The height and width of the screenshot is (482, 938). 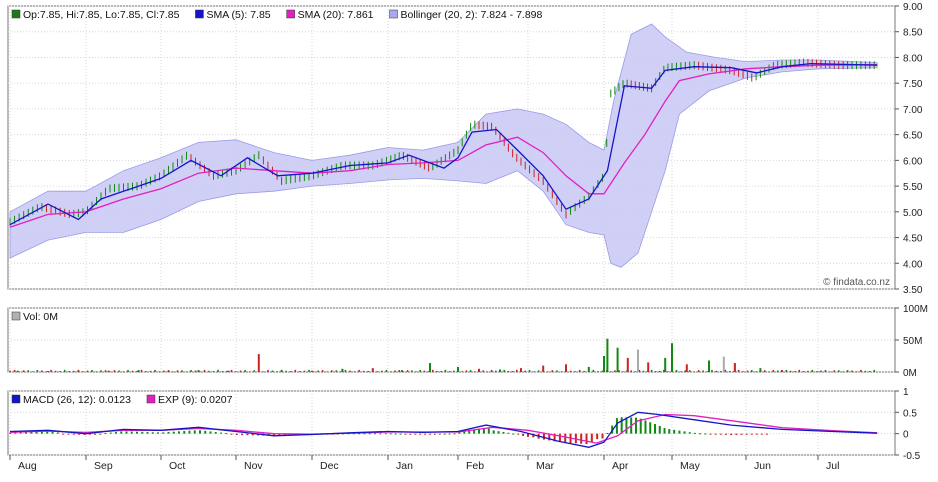 What do you see at coordinates (475, 466) in the screenshot?
I see `x-tick-label: Feb` at bounding box center [475, 466].